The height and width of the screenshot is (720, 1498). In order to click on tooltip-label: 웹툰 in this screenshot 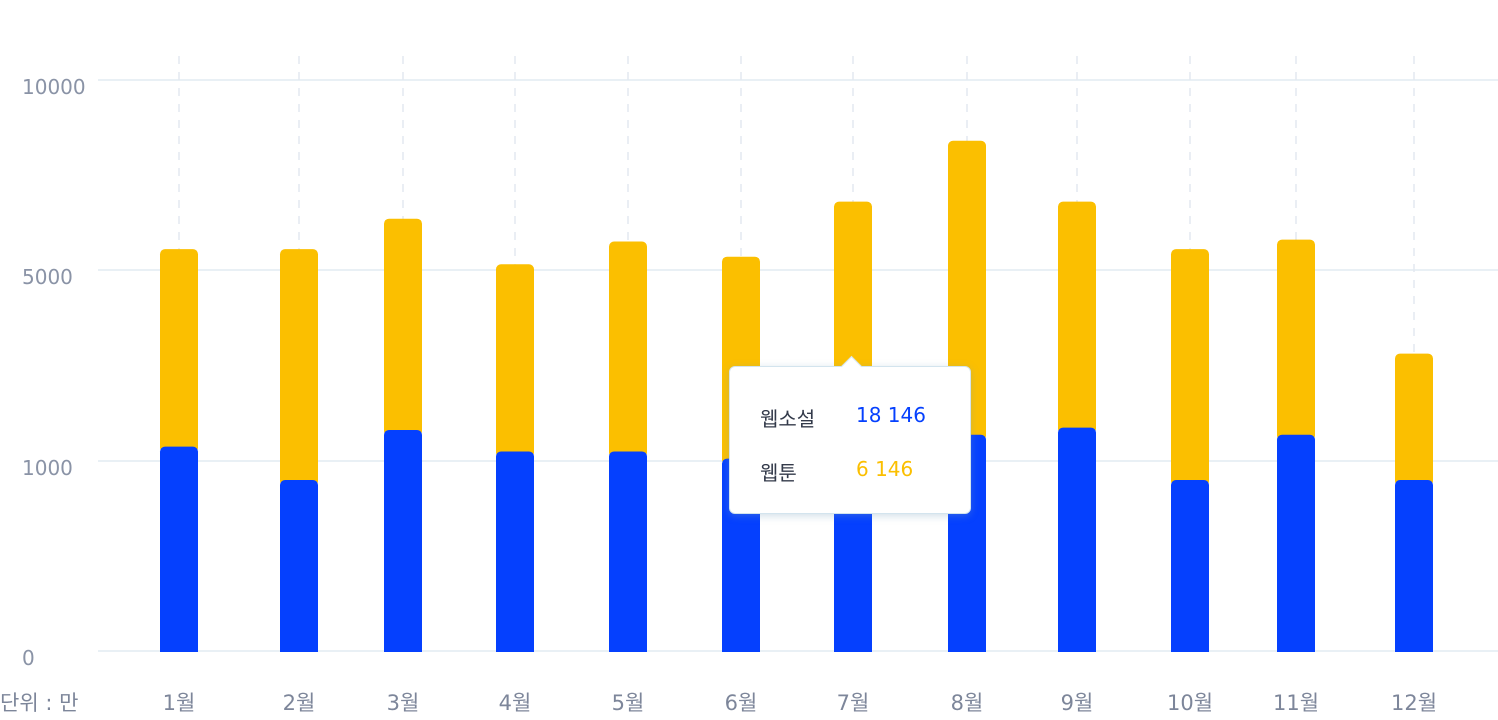, I will do `click(778, 473)`.